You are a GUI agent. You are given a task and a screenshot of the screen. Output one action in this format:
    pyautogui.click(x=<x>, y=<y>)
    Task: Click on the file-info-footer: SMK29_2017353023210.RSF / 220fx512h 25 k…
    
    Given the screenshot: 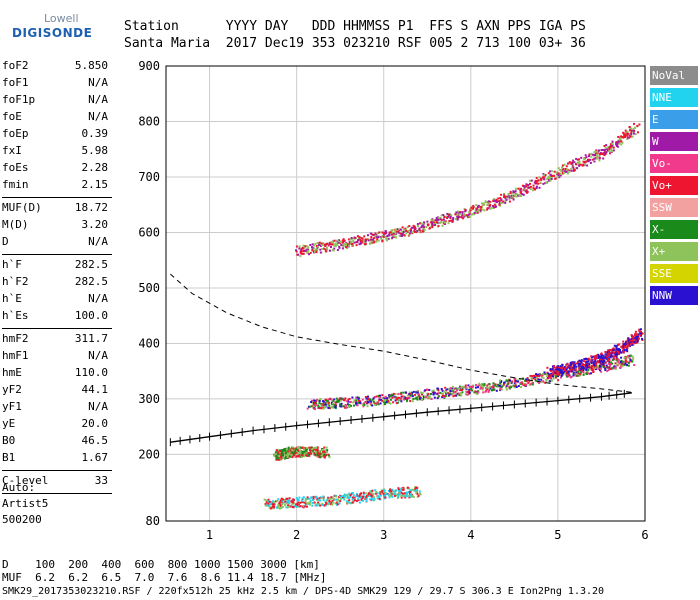 What is the action you would take?
    pyautogui.click(x=303, y=591)
    